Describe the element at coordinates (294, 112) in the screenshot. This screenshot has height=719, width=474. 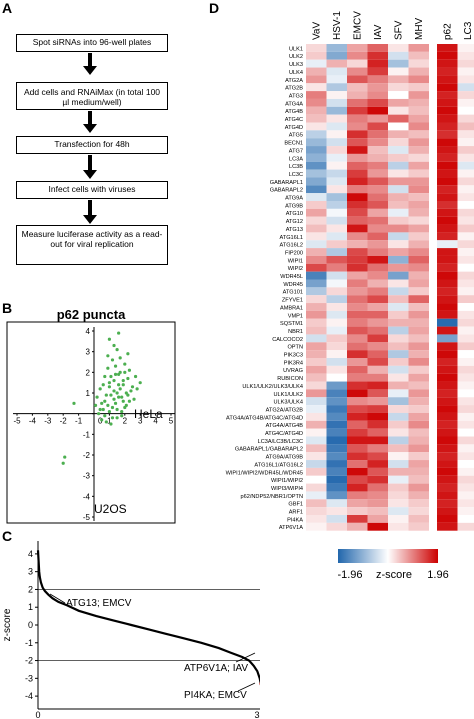
I see `heatmap-row-label: ATG4B` at that location.